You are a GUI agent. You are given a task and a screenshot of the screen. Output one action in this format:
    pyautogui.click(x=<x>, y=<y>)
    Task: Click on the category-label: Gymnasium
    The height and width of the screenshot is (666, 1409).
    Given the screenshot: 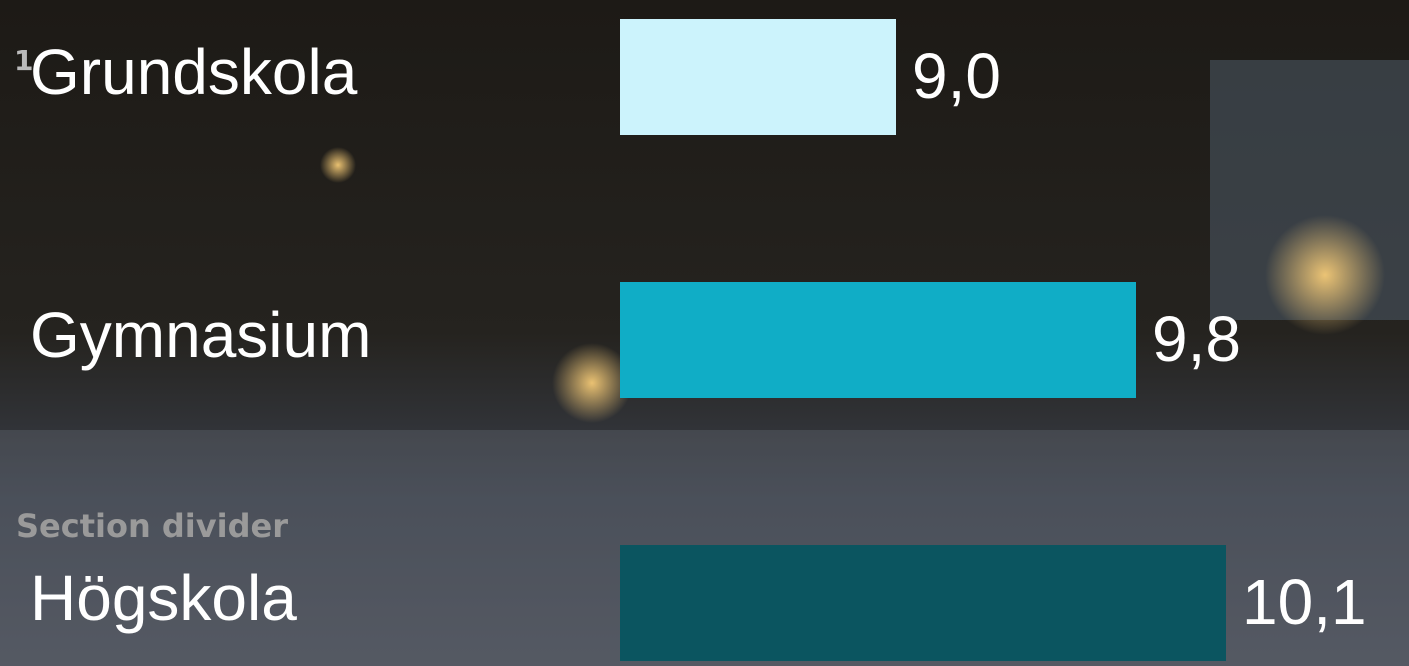 What is the action you would take?
    pyautogui.click(x=200, y=335)
    